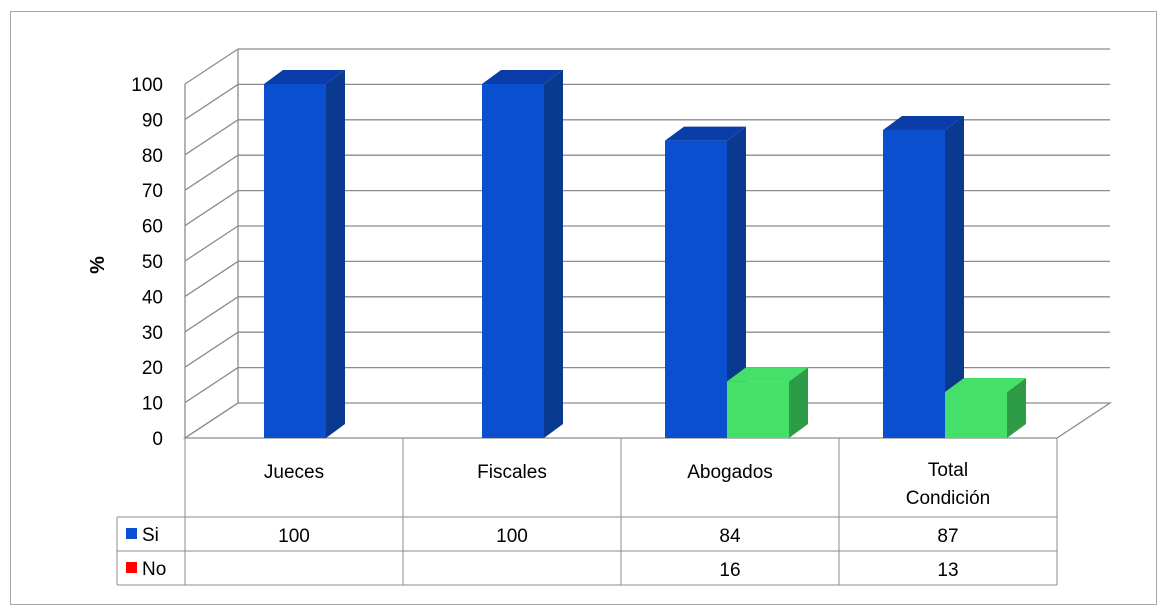 The image size is (1168, 608). What do you see at coordinates (152, 368) in the screenshot?
I see `y-tick-label: 20` at bounding box center [152, 368].